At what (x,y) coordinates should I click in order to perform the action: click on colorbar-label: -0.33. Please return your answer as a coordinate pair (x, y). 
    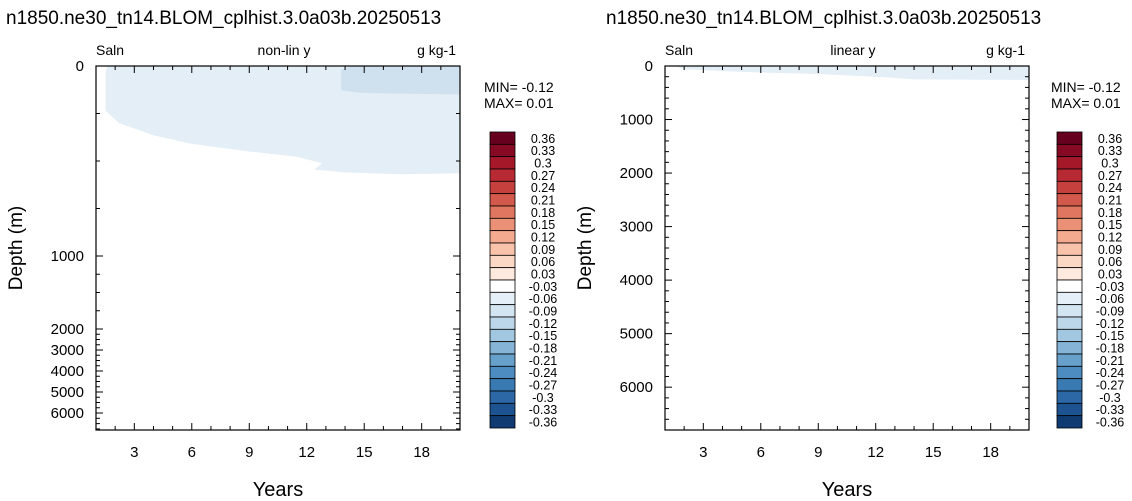
    Looking at the image, I should click on (543, 410).